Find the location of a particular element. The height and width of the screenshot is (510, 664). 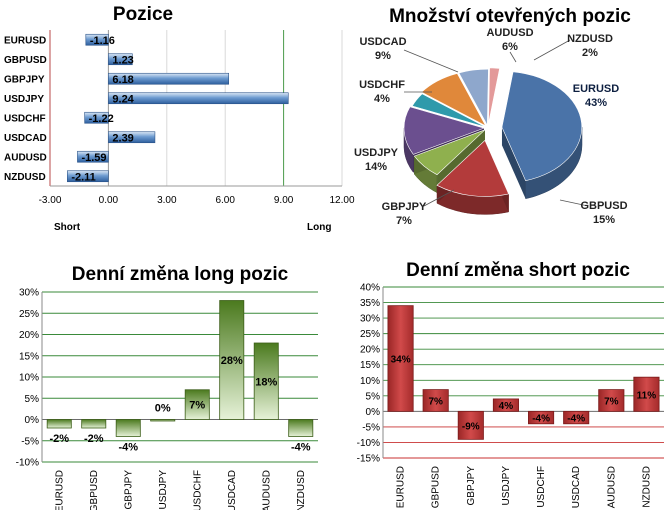

position-value-label: 6.18 is located at coordinates (122, 80).